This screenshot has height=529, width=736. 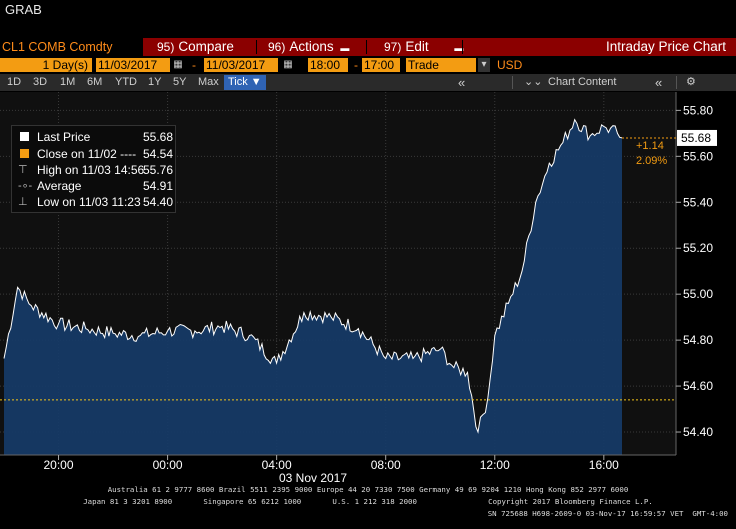 What do you see at coordinates (698, 202) in the screenshot?
I see `y-tick-label: 55.40` at bounding box center [698, 202].